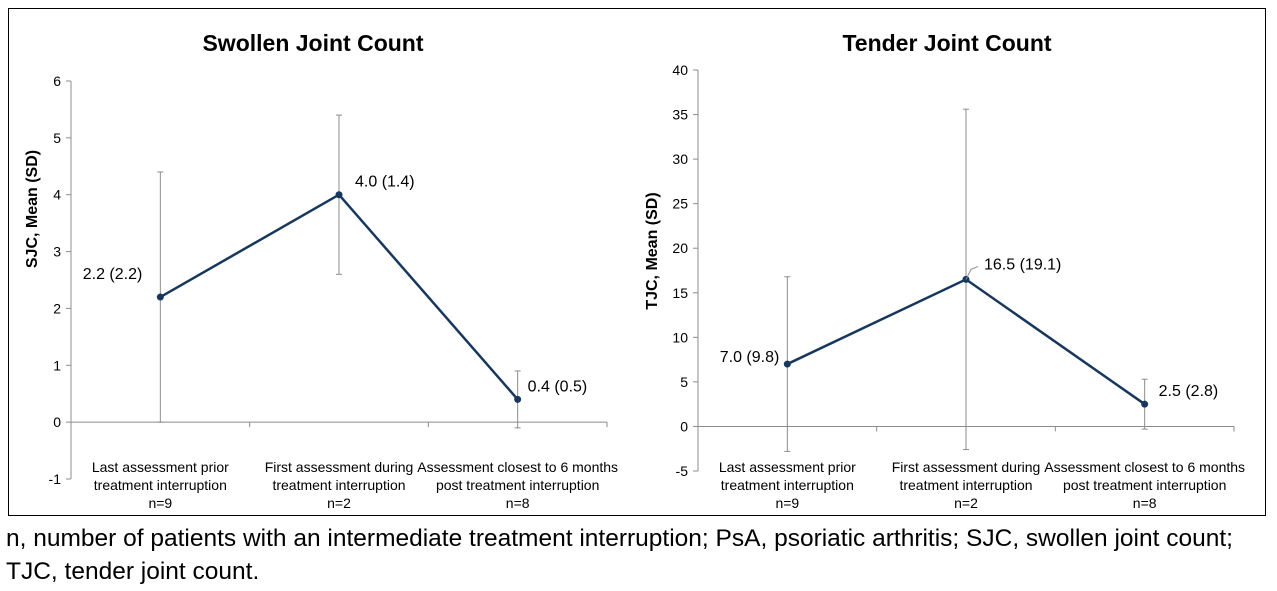 Image resolution: width=1277 pixels, height=591 pixels. I want to click on y-tick-label: 4, so click(57, 195).